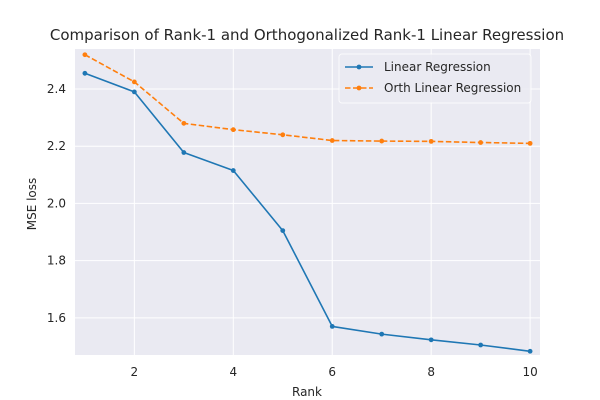 The image size is (600, 400). Describe the element at coordinates (529, 372) in the screenshot. I see `x-tick-label: 10` at that location.